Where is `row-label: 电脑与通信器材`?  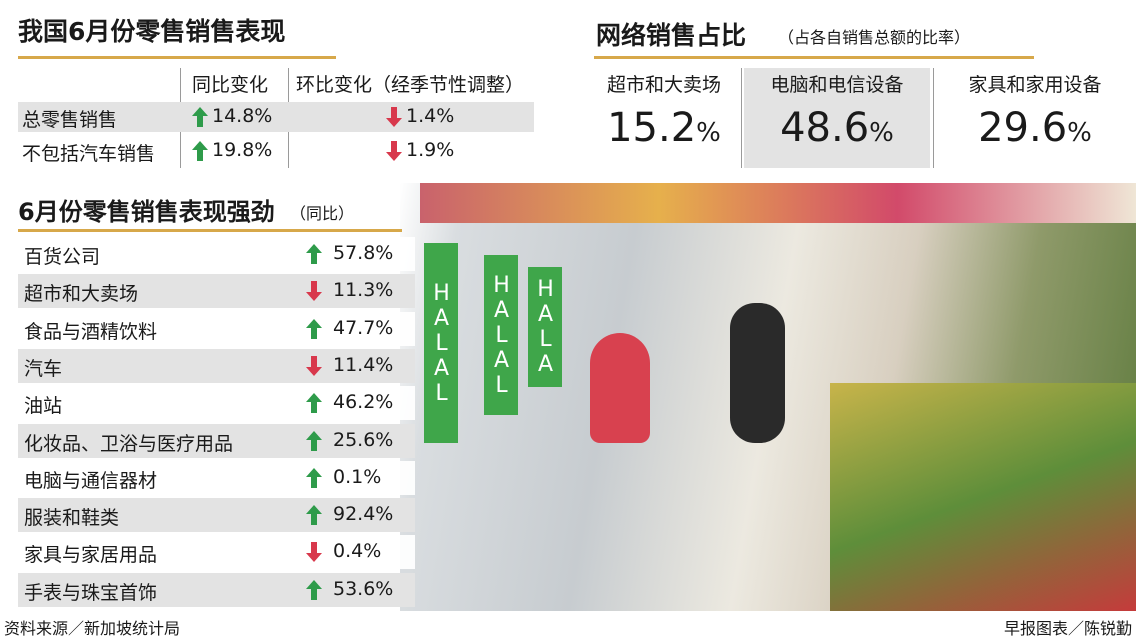
row-label: 电脑与通信器材 is located at coordinates (91, 480).